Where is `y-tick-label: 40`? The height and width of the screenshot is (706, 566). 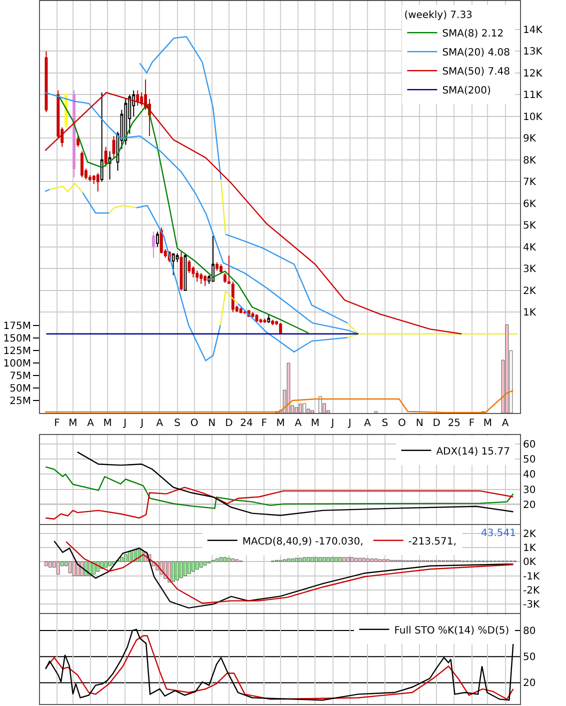
y-tick-label: 40 is located at coordinates (529, 475).